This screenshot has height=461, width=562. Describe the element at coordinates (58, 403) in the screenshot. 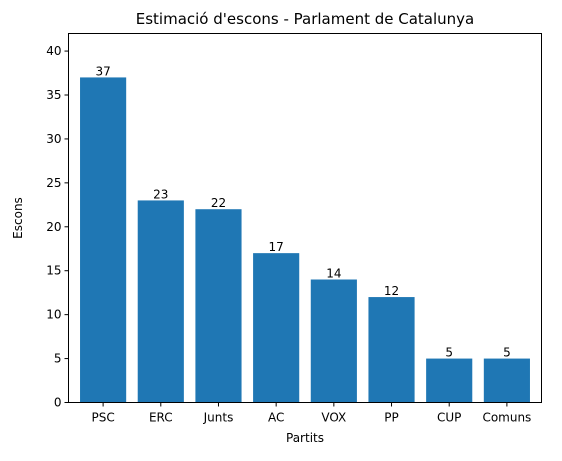

I see `y-tick-label: 0` at that location.